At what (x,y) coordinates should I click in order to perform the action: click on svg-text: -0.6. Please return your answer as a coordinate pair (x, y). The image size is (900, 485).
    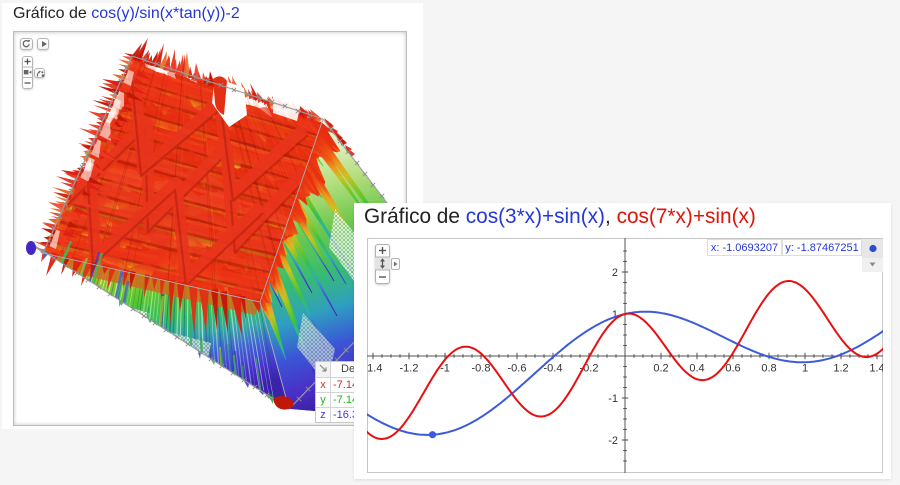
    Looking at the image, I should click on (517, 369).